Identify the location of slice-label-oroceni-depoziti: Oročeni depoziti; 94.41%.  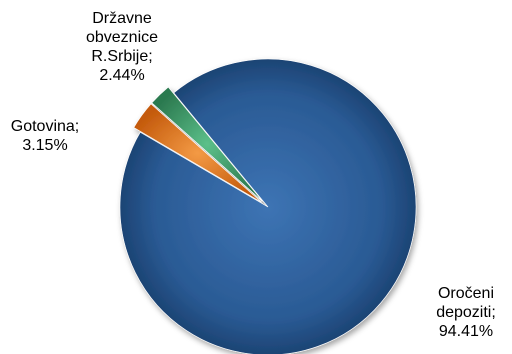
(466, 312).